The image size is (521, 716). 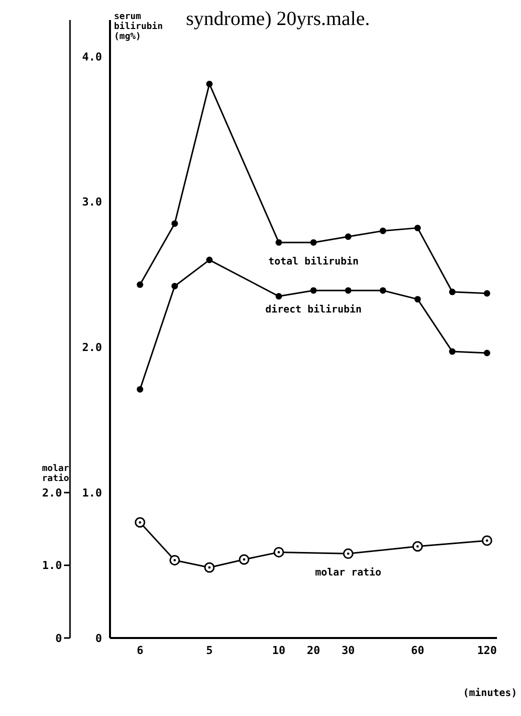 I want to click on y2-axis-title: molar ratio, so click(x=56, y=474).